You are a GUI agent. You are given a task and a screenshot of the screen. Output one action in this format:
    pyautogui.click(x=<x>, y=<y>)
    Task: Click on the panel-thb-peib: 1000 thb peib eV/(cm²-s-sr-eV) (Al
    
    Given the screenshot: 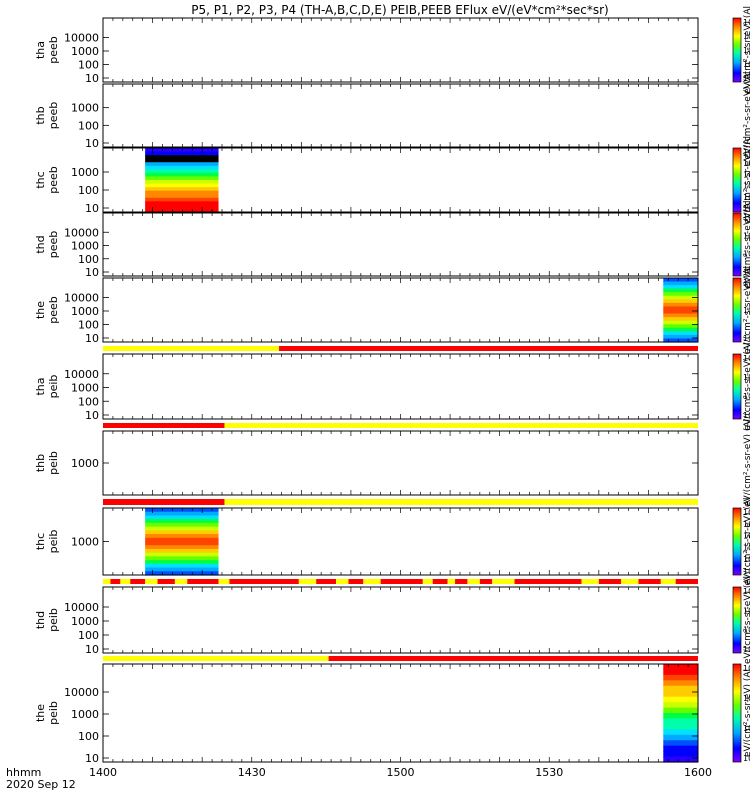 What is the action you would take?
    pyautogui.click(x=392, y=463)
    